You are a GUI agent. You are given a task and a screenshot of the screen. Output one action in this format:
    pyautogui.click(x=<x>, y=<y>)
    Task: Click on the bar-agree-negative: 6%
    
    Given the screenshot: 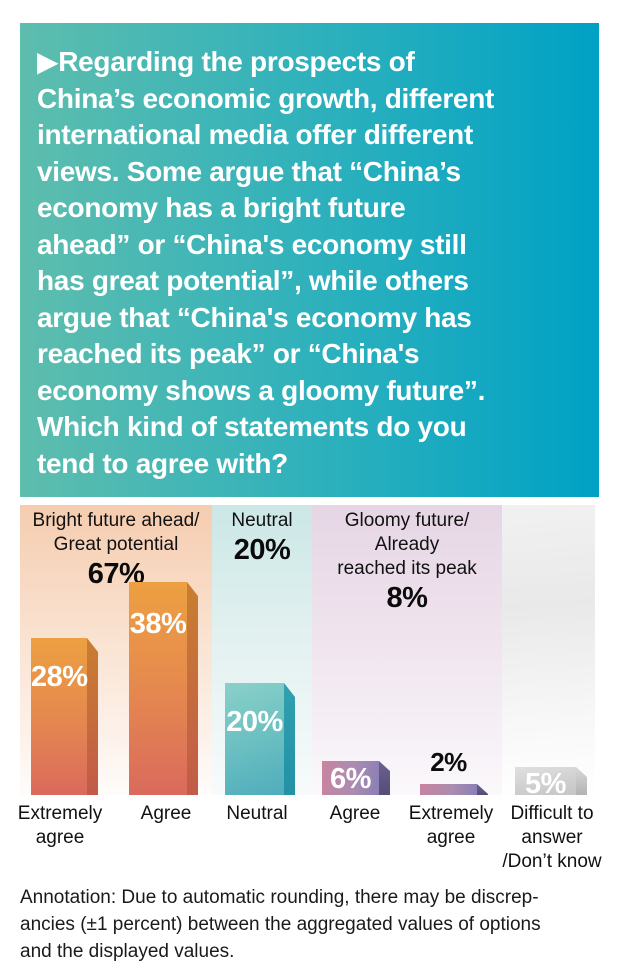 What is the action you would take?
    pyautogui.click(x=356, y=778)
    